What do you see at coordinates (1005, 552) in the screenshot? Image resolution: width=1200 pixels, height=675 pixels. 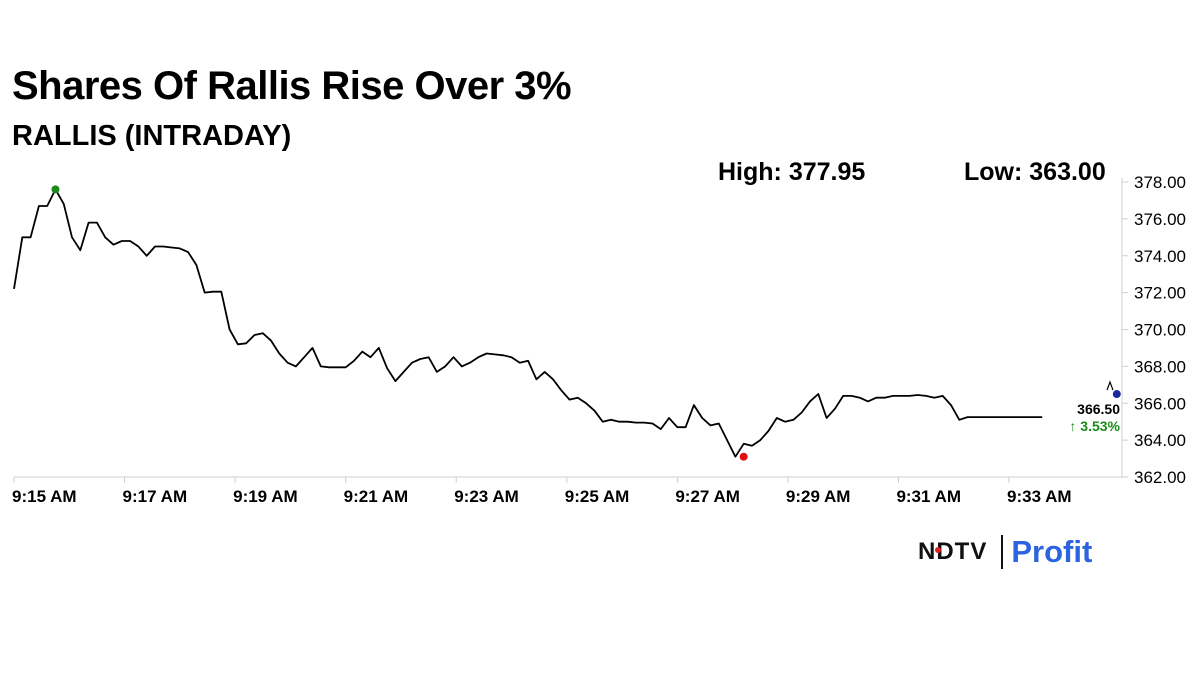 I see `ndtv-profit-logo: NDTV Profit` at bounding box center [1005, 552].